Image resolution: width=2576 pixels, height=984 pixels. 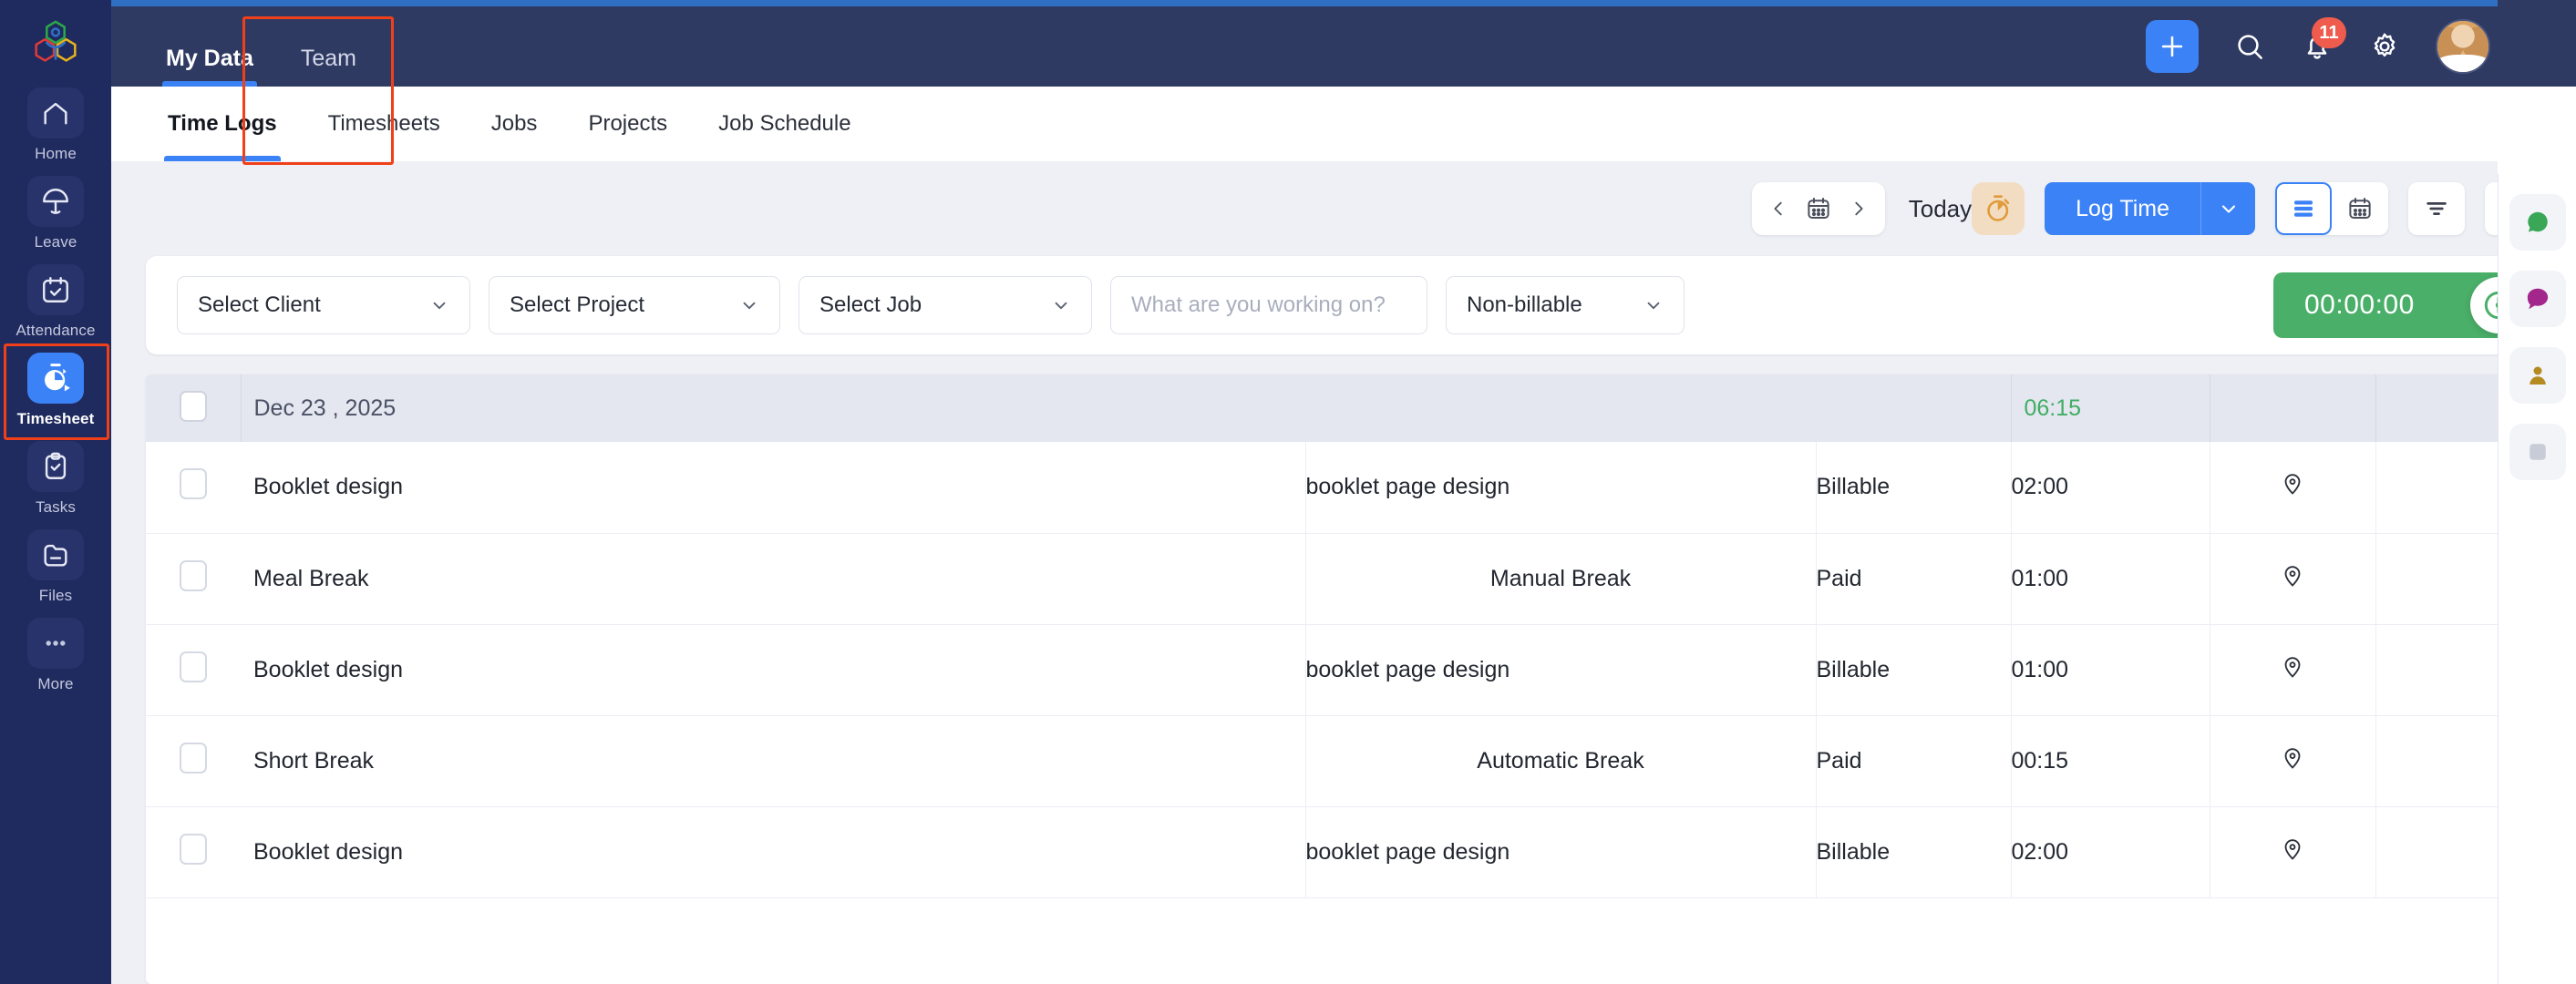 What do you see at coordinates (1778, 209) in the screenshot?
I see `chevron-left-icon` at bounding box center [1778, 209].